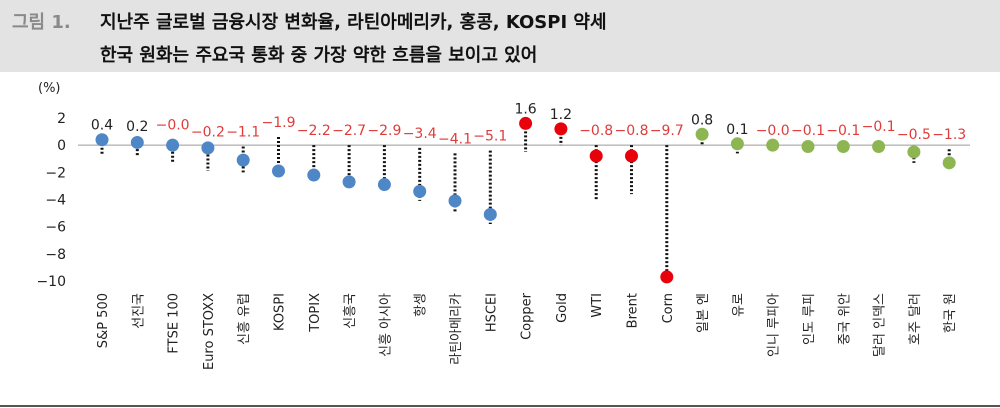 This screenshot has width=1000, height=408. I want to click on x-tick-label: TOPIX, so click(315, 313).